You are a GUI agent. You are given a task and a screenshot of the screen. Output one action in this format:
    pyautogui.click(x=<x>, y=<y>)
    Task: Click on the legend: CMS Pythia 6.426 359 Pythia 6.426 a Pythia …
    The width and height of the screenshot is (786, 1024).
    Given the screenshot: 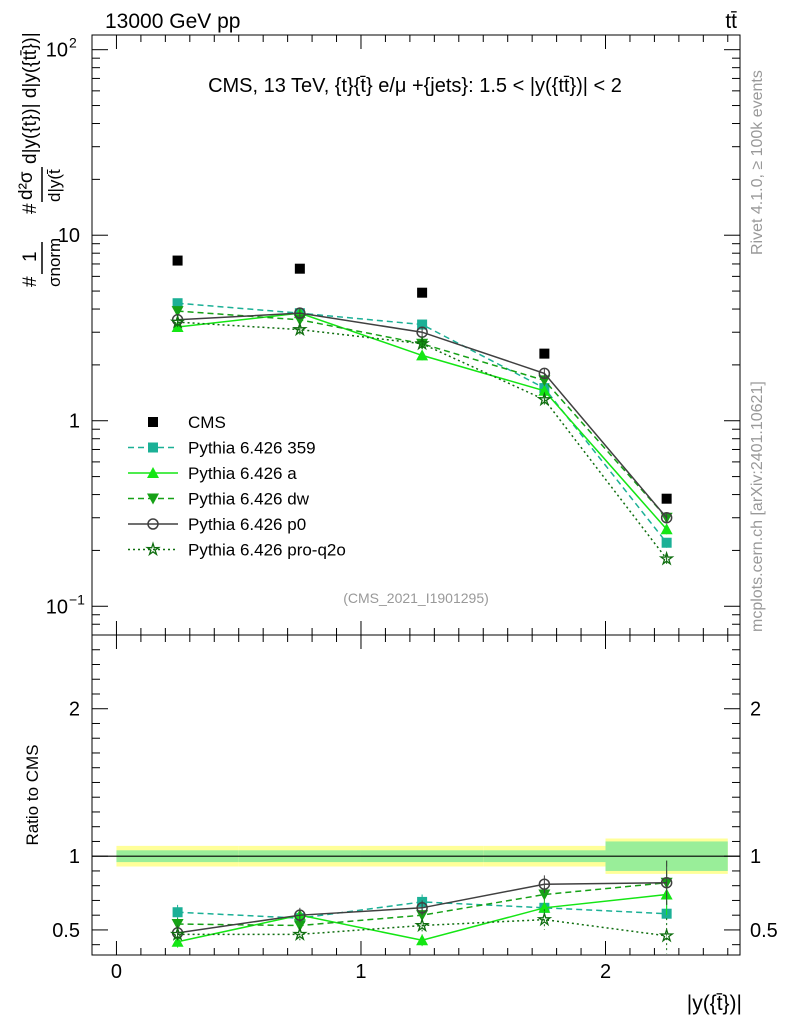 What is the action you would take?
    pyautogui.click(x=237, y=486)
    